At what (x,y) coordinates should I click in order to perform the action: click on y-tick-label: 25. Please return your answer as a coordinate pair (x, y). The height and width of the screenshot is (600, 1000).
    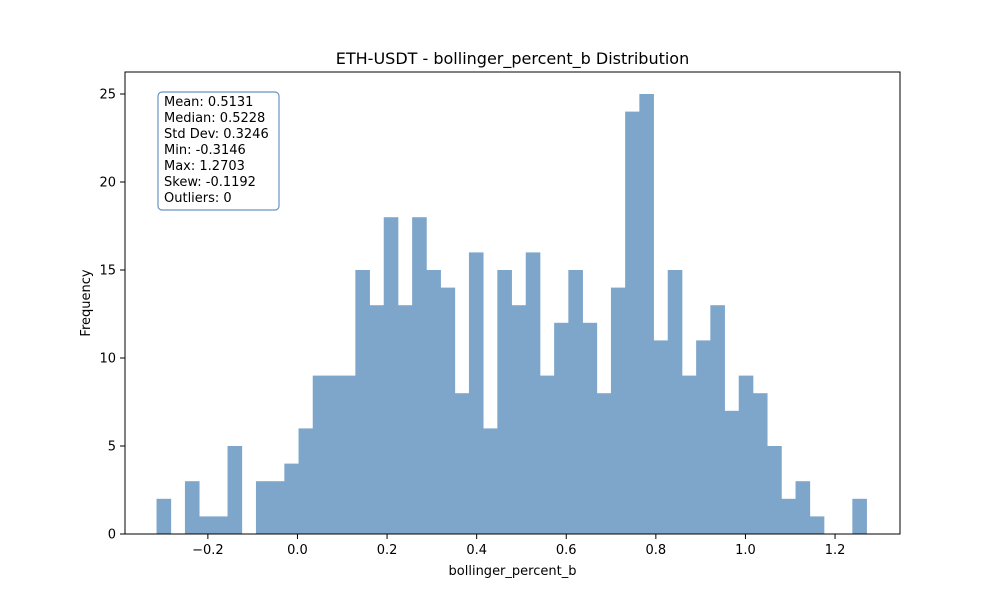
    Looking at the image, I should click on (107, 95).